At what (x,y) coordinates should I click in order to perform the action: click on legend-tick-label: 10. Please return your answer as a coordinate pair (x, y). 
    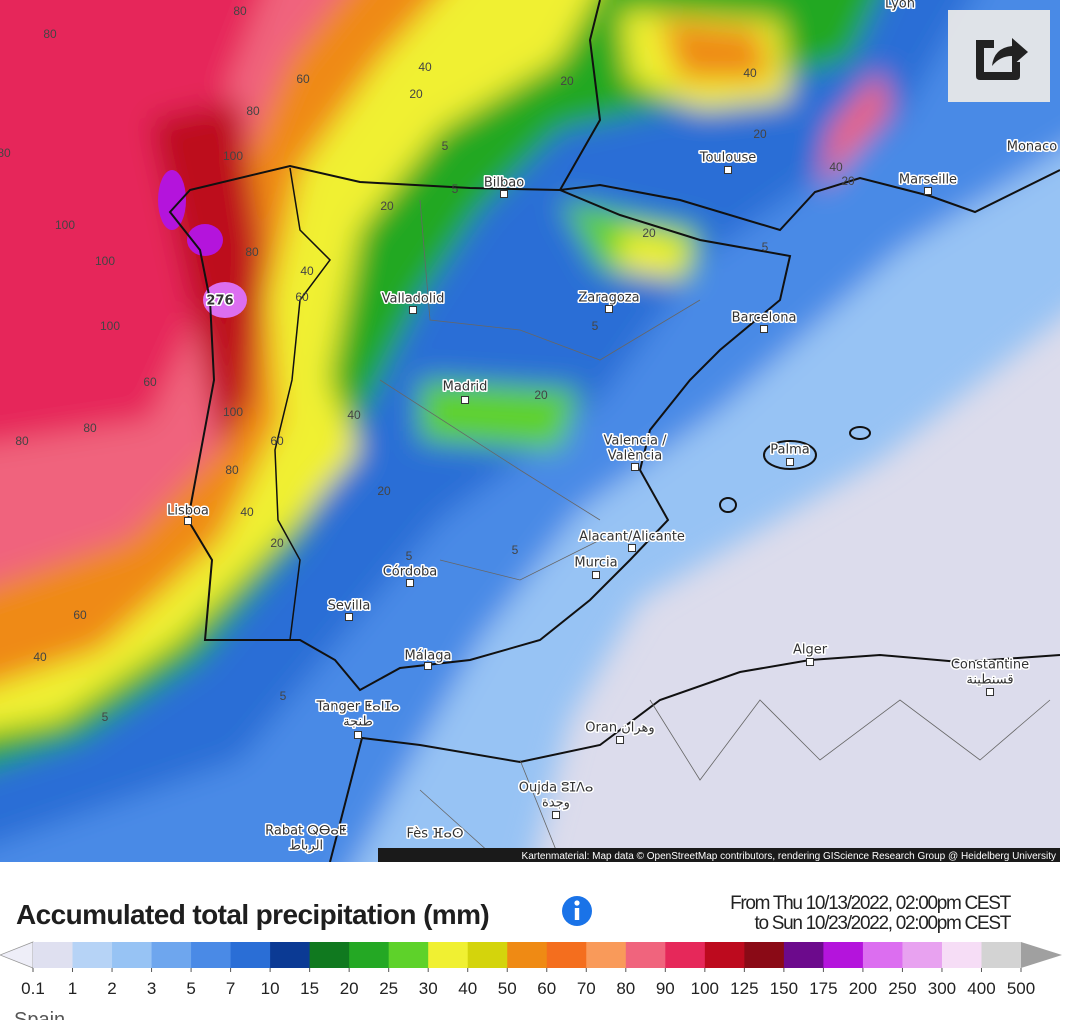
    Looking at the image, I should click on (270, 988).